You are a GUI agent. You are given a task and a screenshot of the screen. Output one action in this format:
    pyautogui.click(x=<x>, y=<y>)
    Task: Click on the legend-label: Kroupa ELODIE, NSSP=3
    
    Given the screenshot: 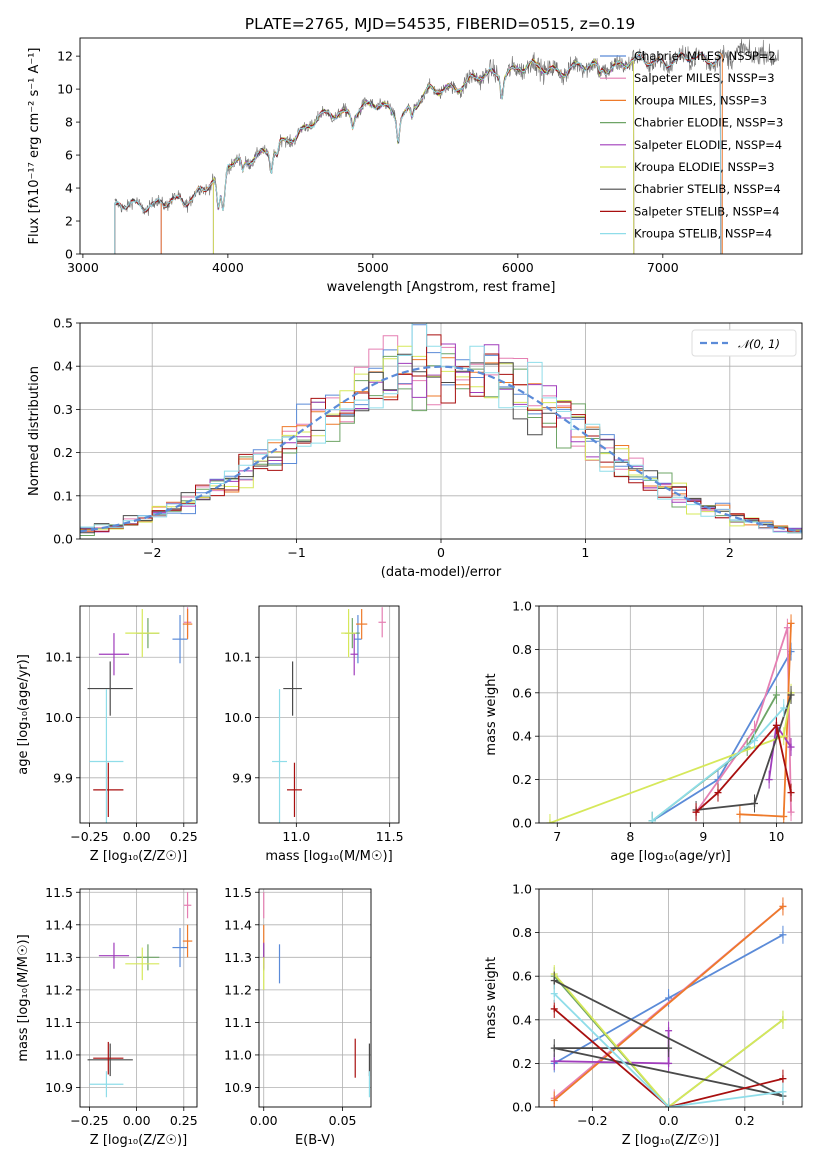 What is the action you would take?
    pyautogui.click(x=704, y=167)
    